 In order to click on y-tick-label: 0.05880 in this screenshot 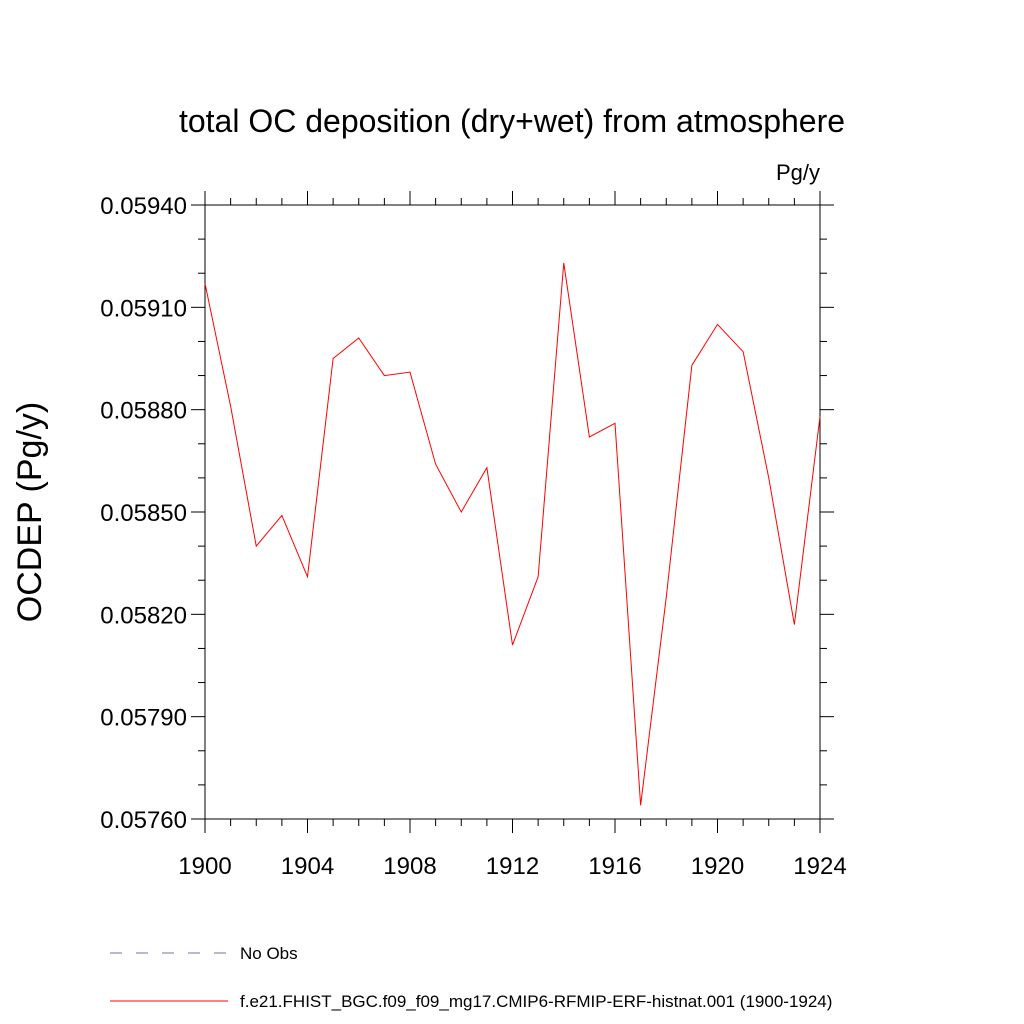, I will do `click(143, 411)`.